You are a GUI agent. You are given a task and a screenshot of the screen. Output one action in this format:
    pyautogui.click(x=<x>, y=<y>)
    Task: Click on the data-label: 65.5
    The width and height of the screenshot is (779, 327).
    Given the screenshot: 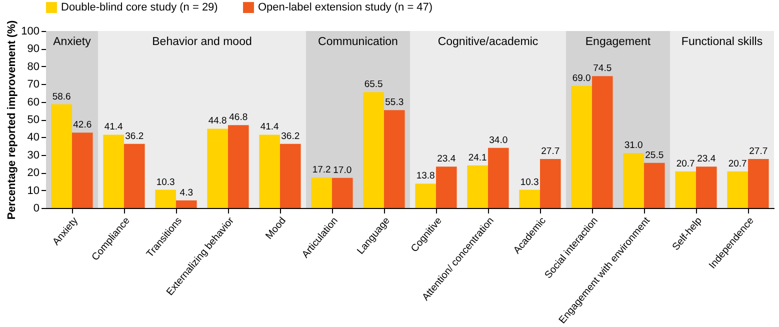 What is the action you would take?
    pyautogui.click(x=373, y=84)
    